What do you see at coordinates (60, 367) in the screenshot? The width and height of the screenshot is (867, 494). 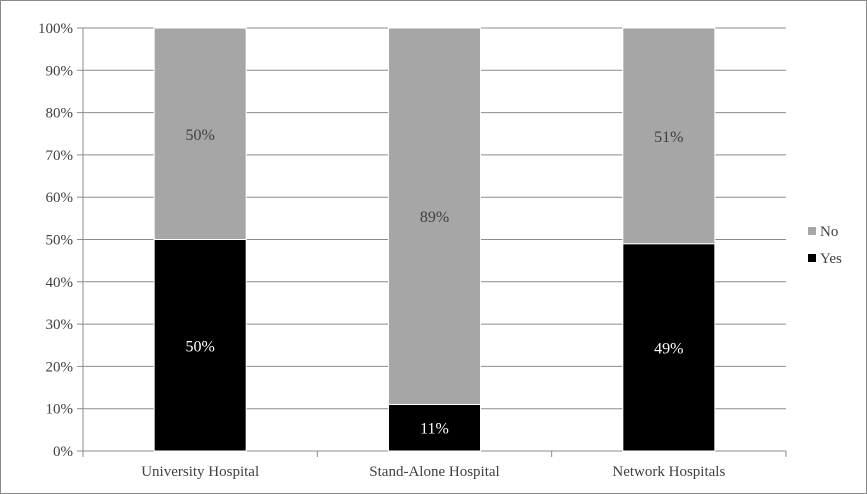 I see `y-tick-label: 20%` at bounding box center [60, 367].